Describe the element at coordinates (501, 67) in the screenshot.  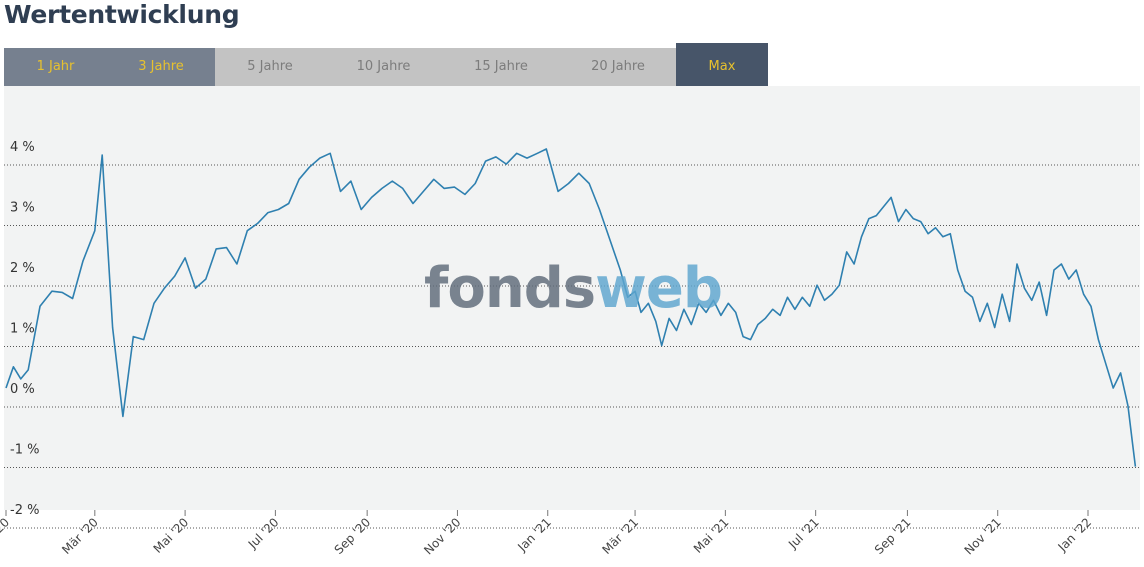
I see `tab-15-jahre: 15 Jahre` at that location.